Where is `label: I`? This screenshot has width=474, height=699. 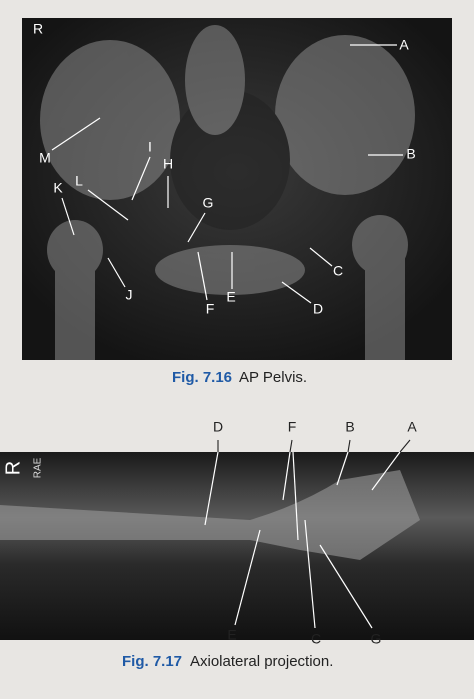
label: I is located at coordinates (150, 147).